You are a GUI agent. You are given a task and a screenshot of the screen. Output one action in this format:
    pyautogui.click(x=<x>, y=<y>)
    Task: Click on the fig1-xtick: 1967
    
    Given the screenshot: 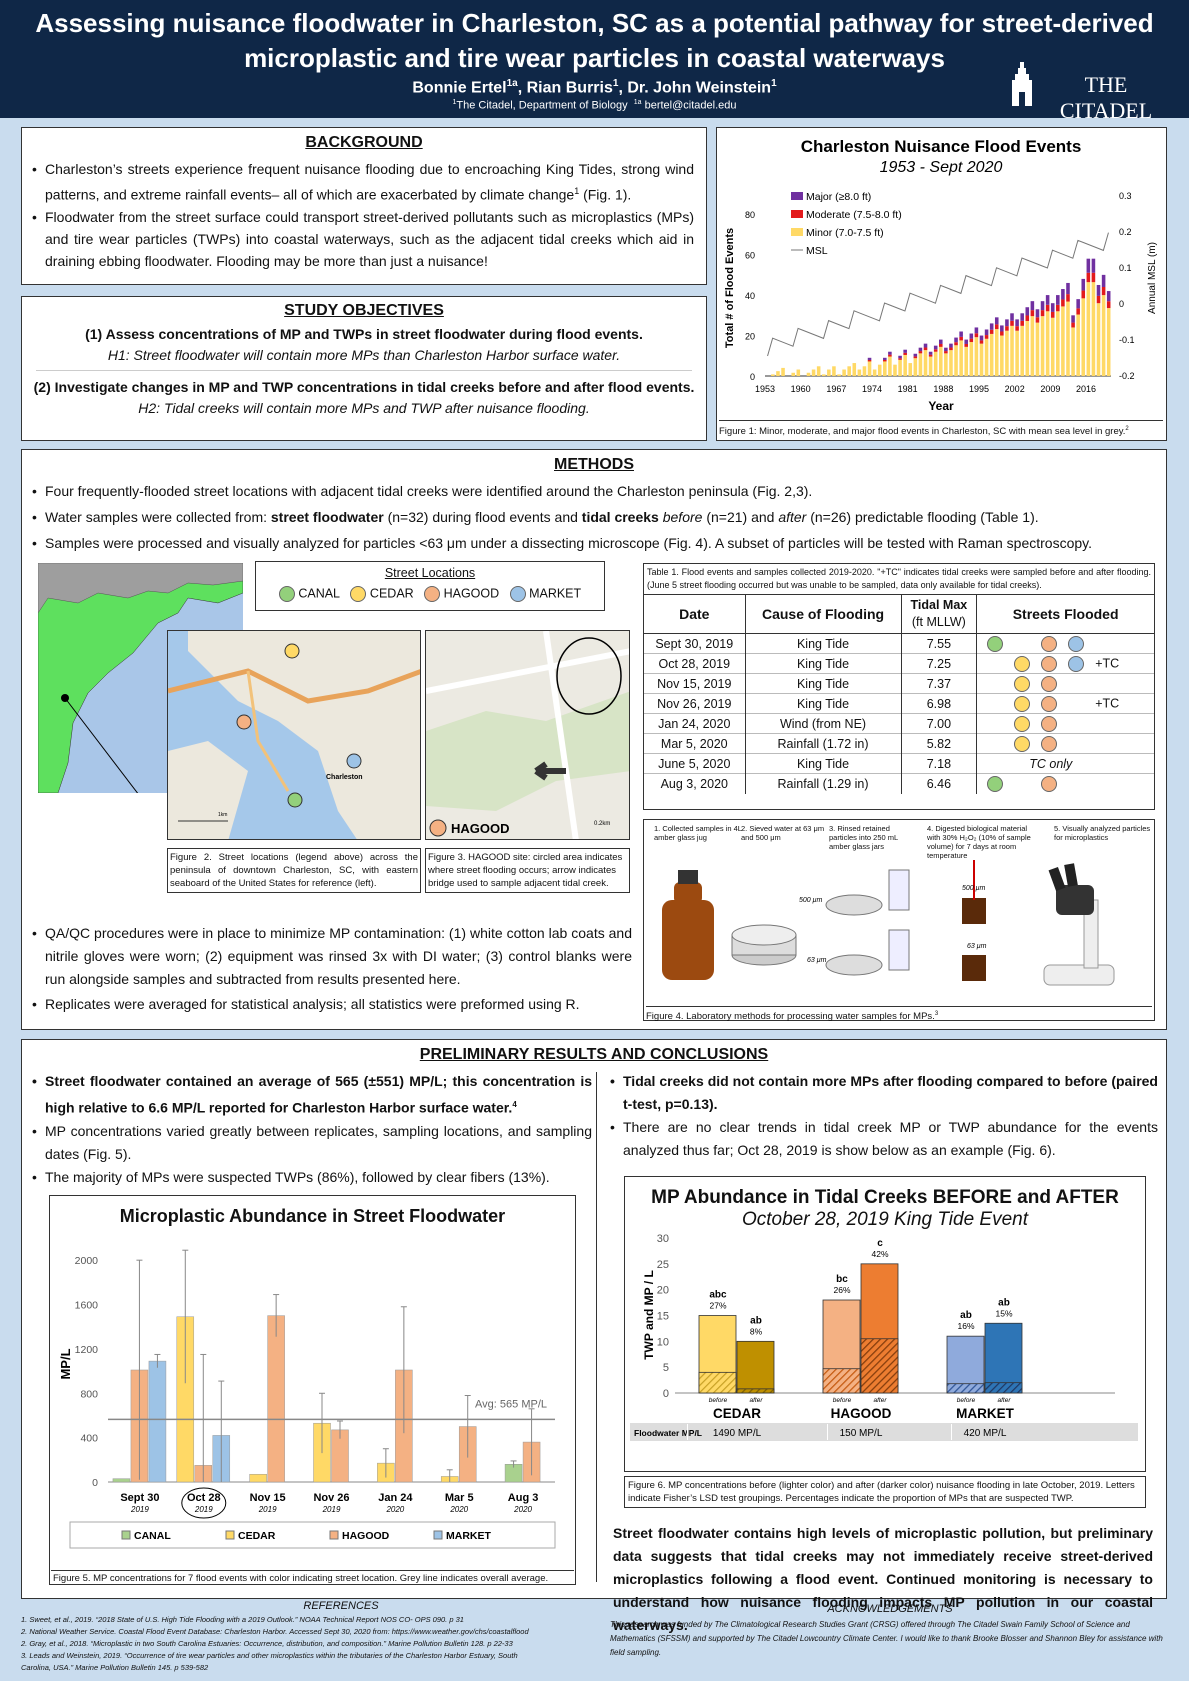 What is the action you would take?
    pyautogui.click(x=836, y=389)
    